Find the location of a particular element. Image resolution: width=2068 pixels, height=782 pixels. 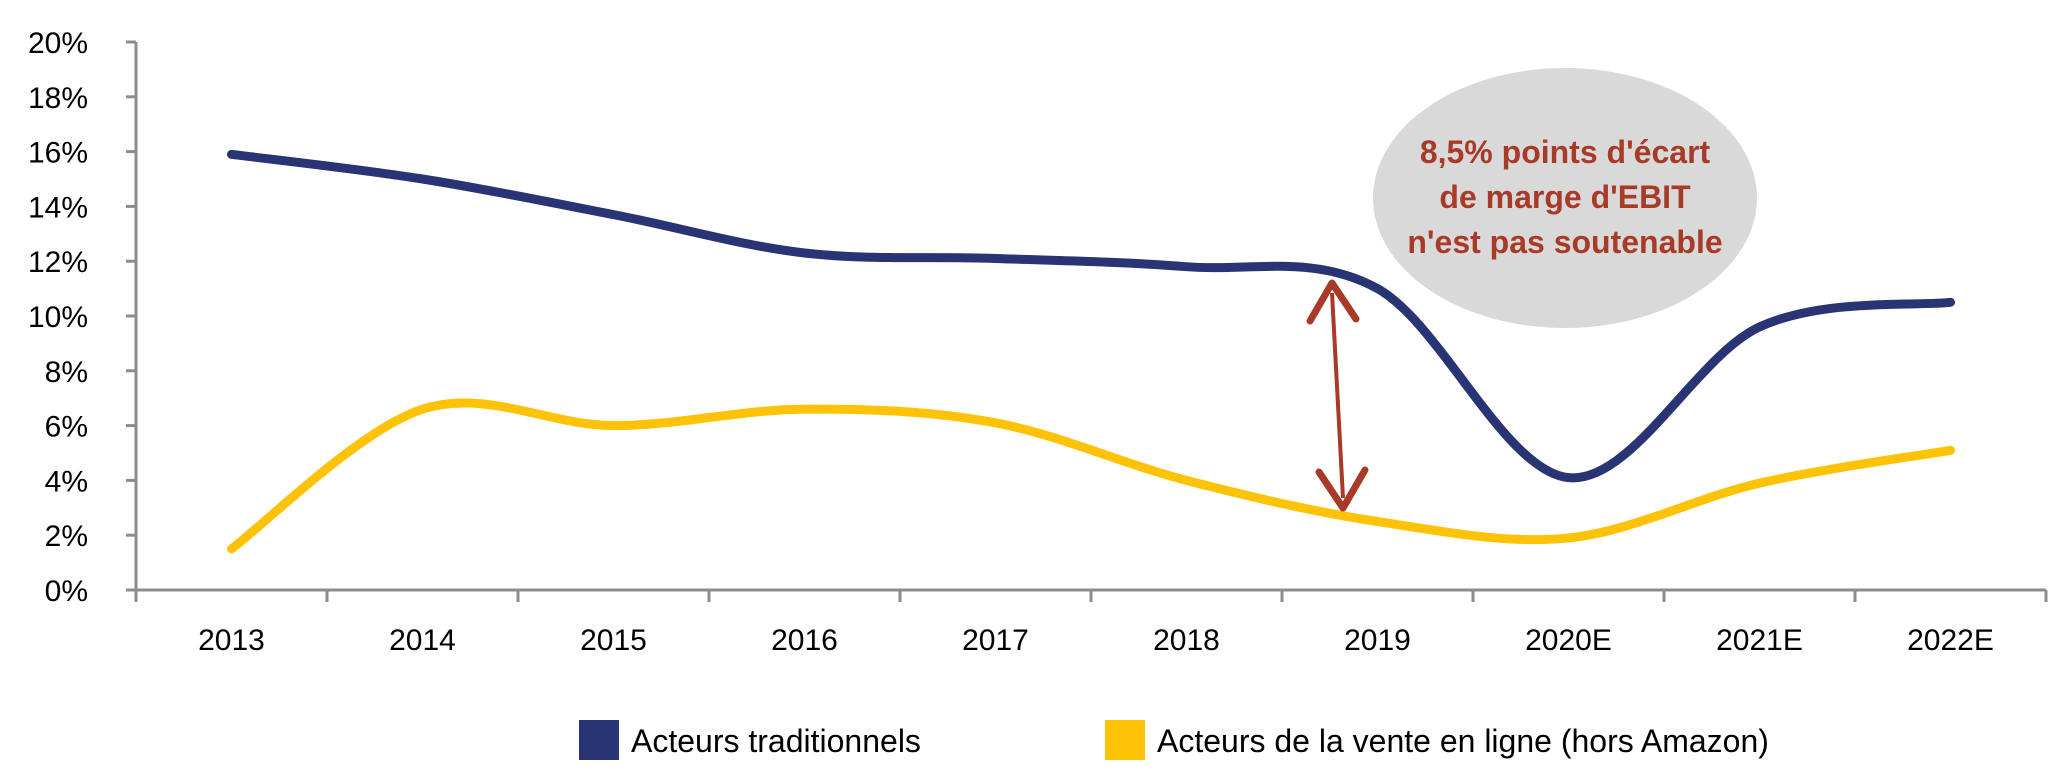

annotation-line-3: n'est pas soutenable is located at coordinates (1564, 242).